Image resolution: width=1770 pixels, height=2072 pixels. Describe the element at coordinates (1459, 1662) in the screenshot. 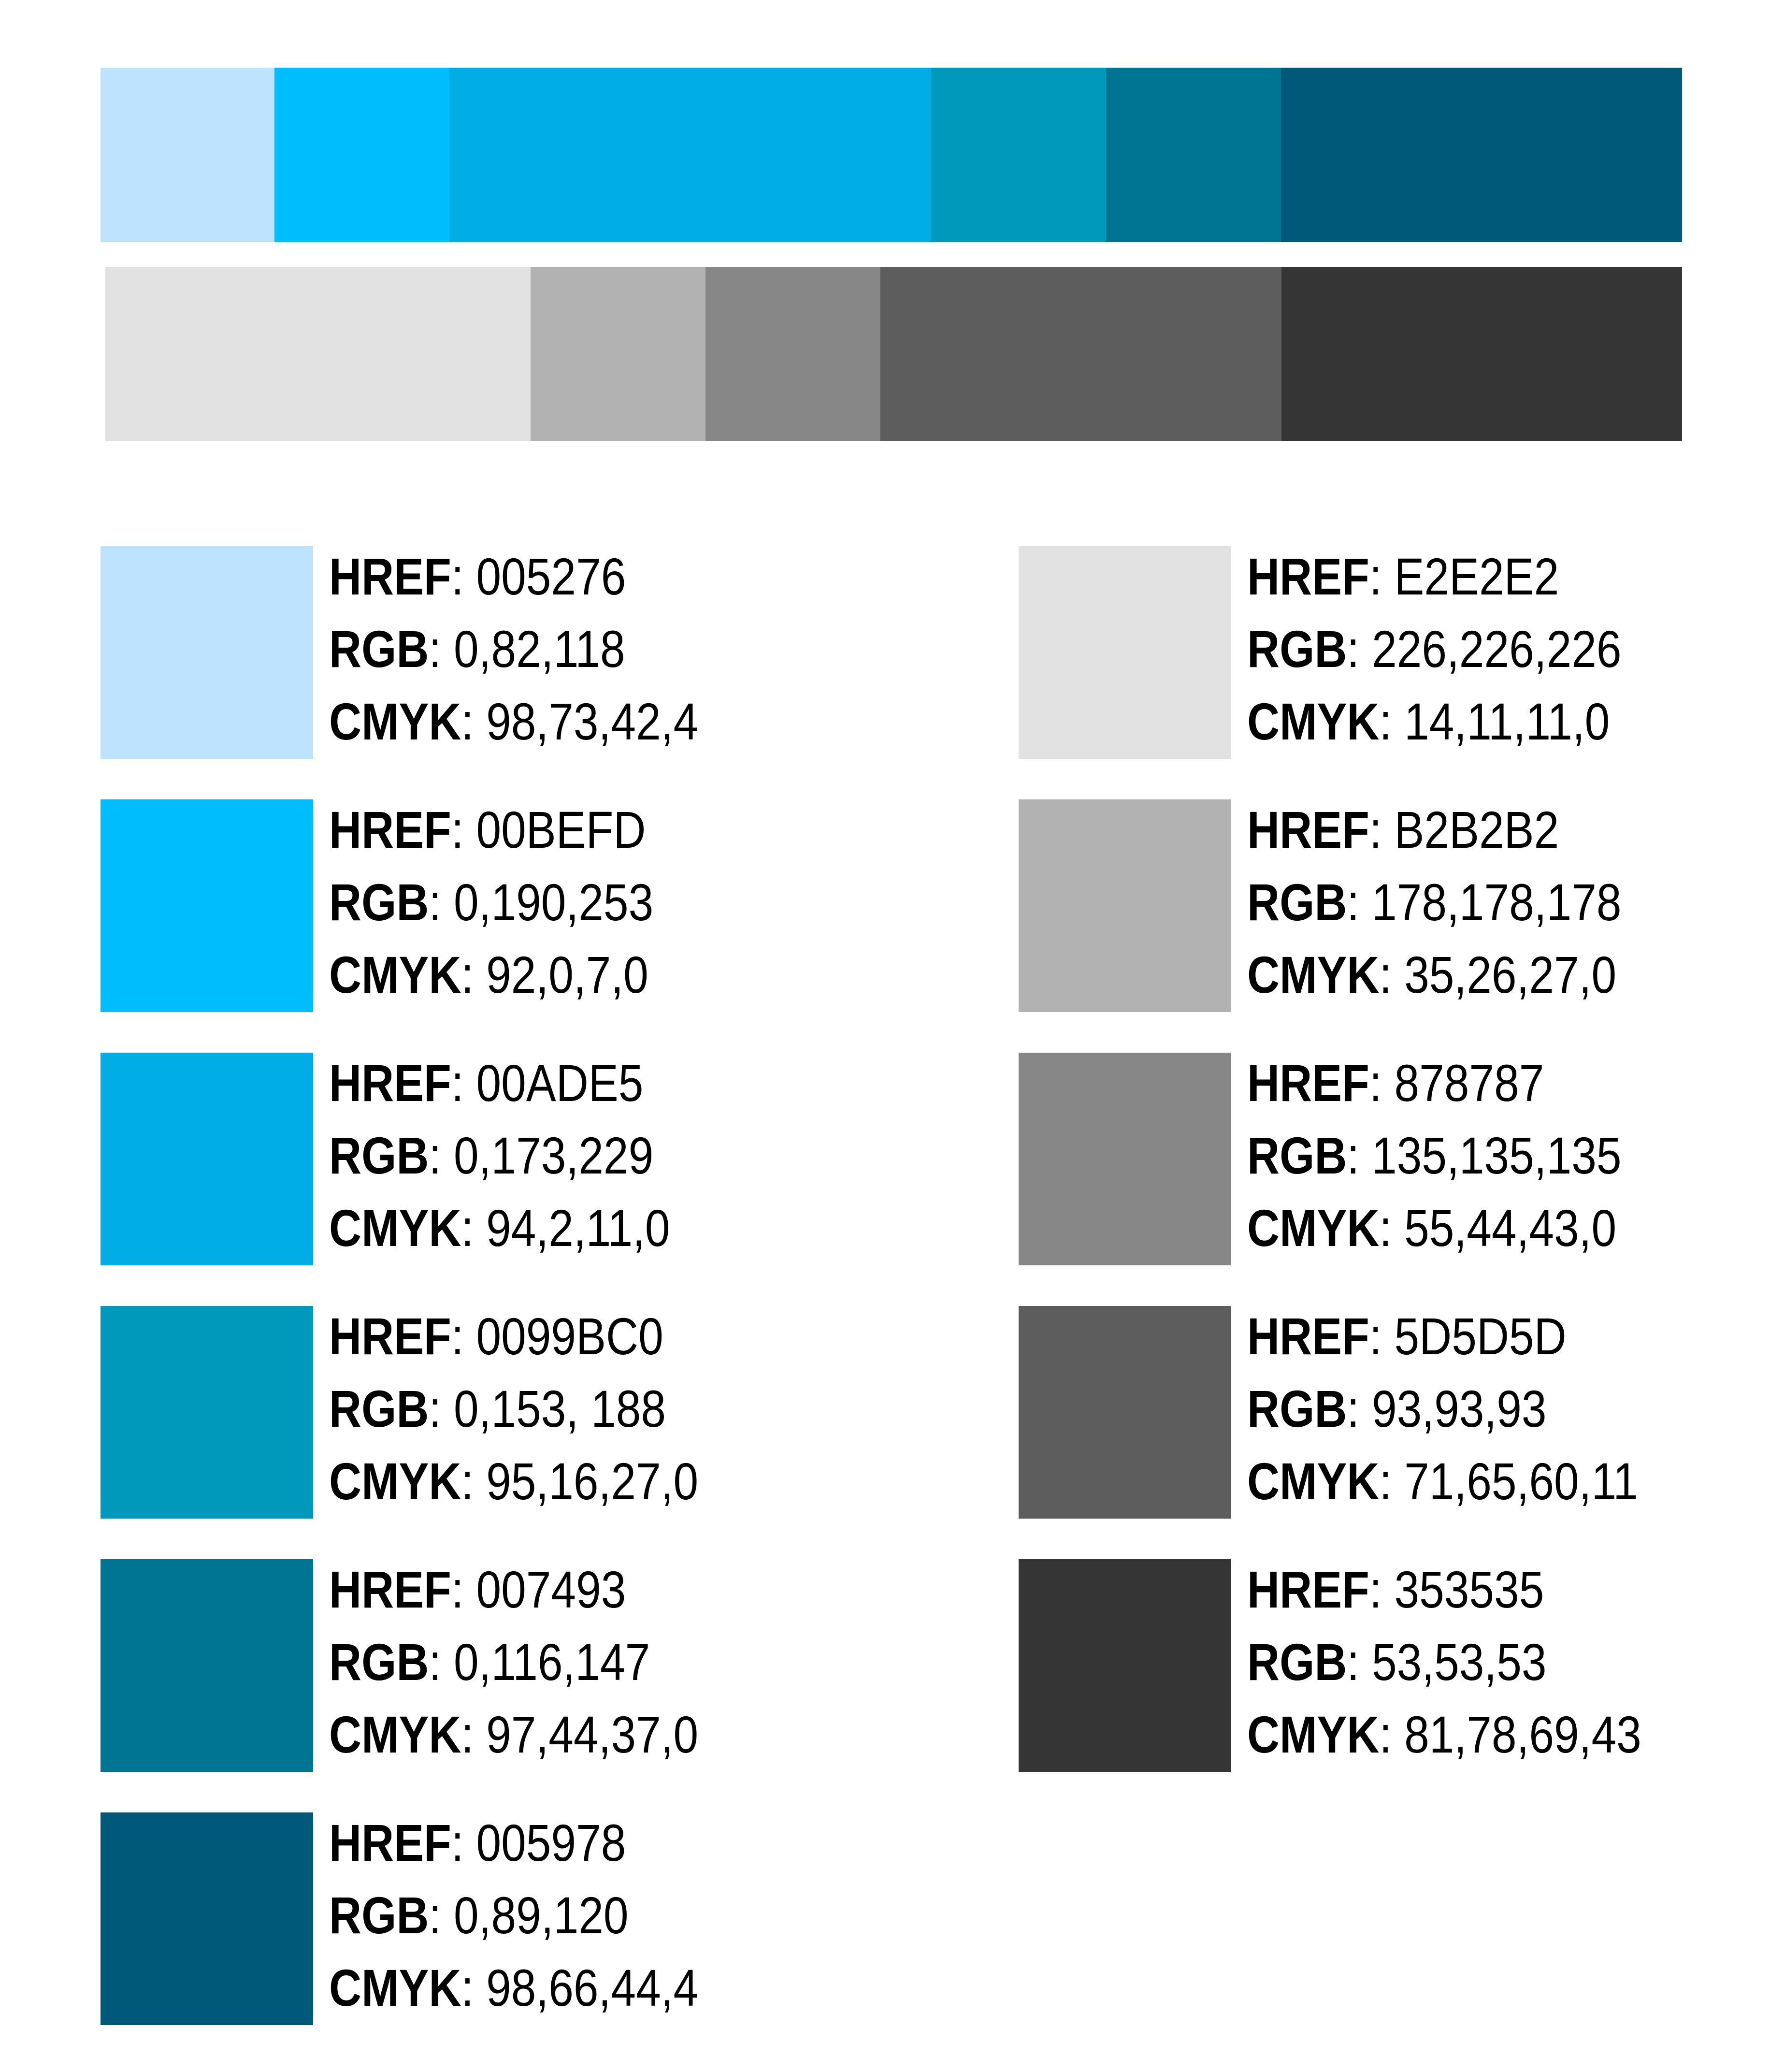

I see `rgb-value: 53,53,53` at that location.